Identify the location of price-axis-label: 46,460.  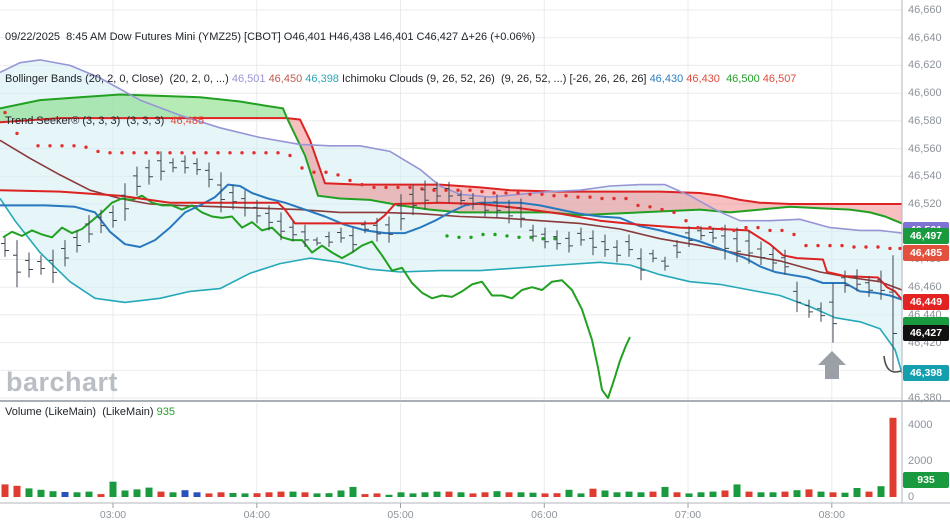
(925, 287).